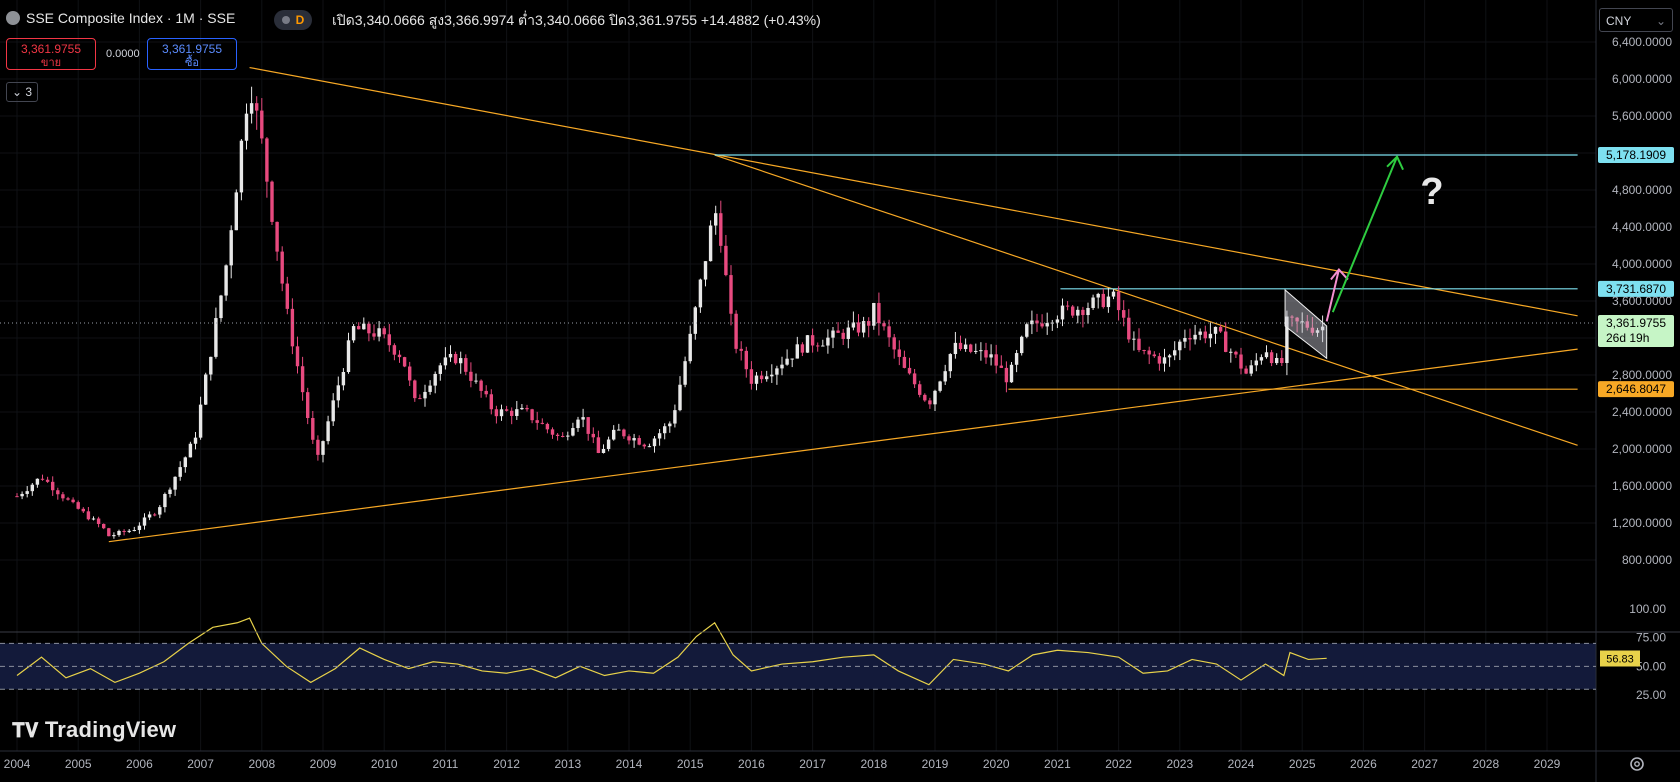  I want to click on breakout-arrow-pink, so click(1332, 295).